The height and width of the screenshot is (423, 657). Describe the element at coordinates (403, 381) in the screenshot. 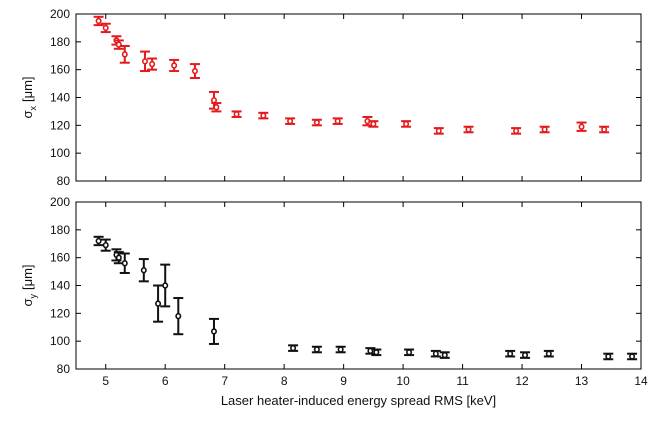

I see `x-tick-label: 10` at that location.